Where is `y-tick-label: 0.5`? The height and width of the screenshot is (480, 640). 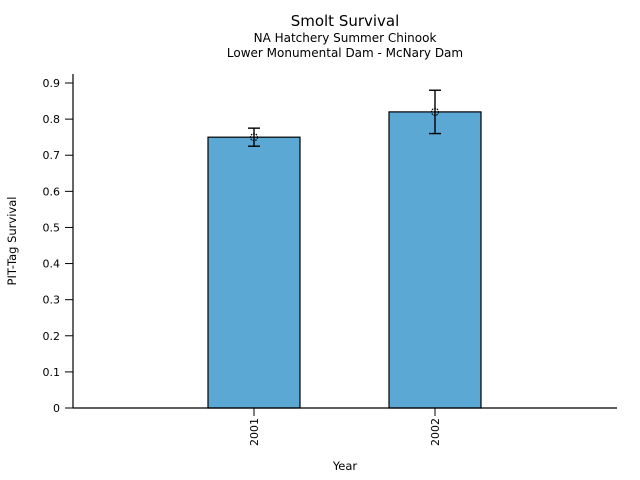
y-tick-label: 0.5 is located at coordinates (52, 227).